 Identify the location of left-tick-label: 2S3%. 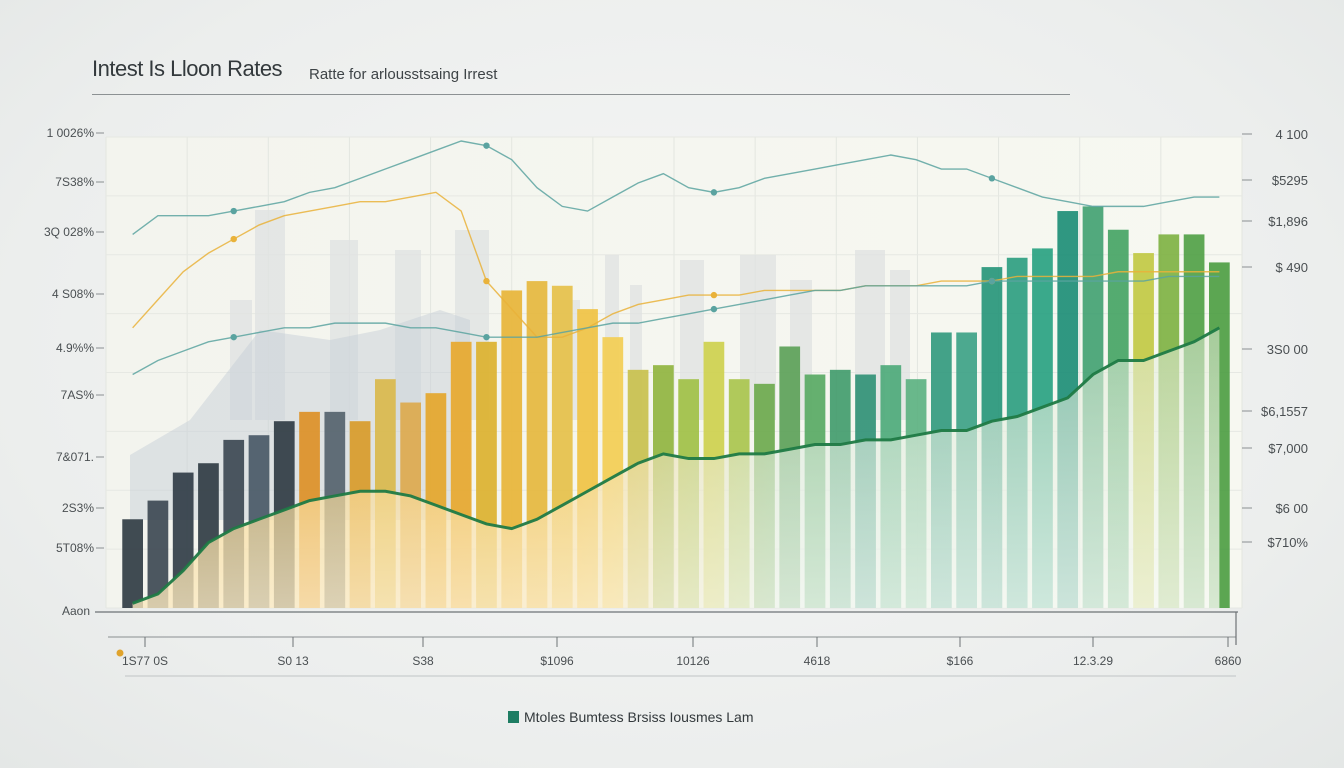
(78, 508).